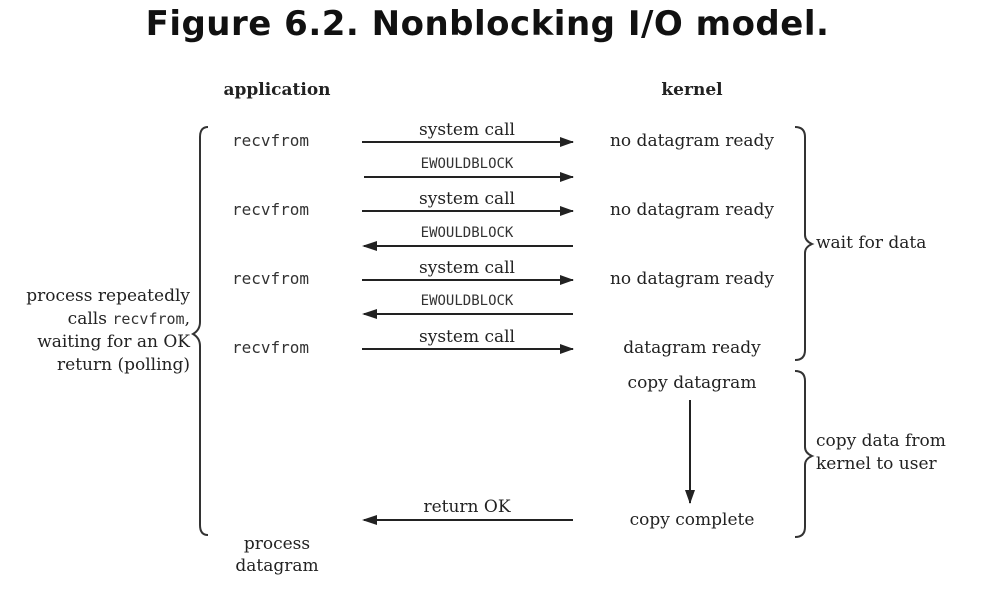 The width and height of the screenshot is (1008, 594). I want to click on kernel-header: kernel, so click(692, 90).